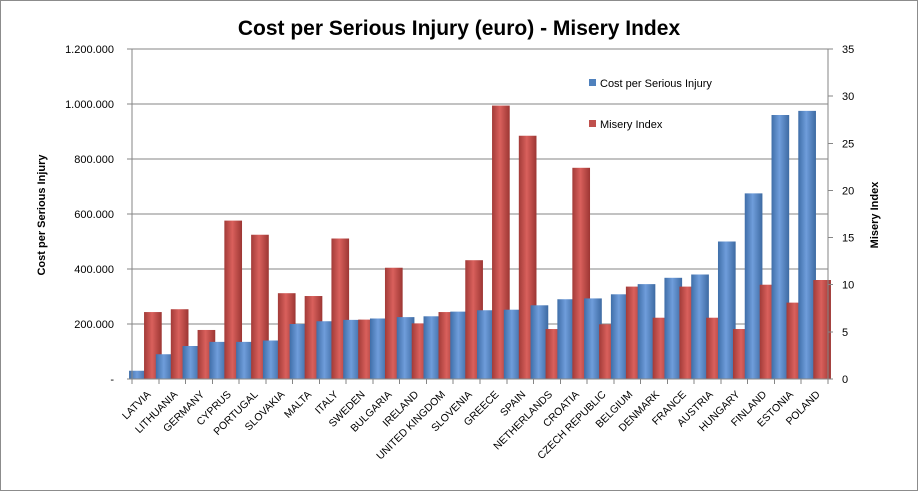 This screenshot has width=918, height=491. I want to click on bar-cost-spain, so click(512, 344).